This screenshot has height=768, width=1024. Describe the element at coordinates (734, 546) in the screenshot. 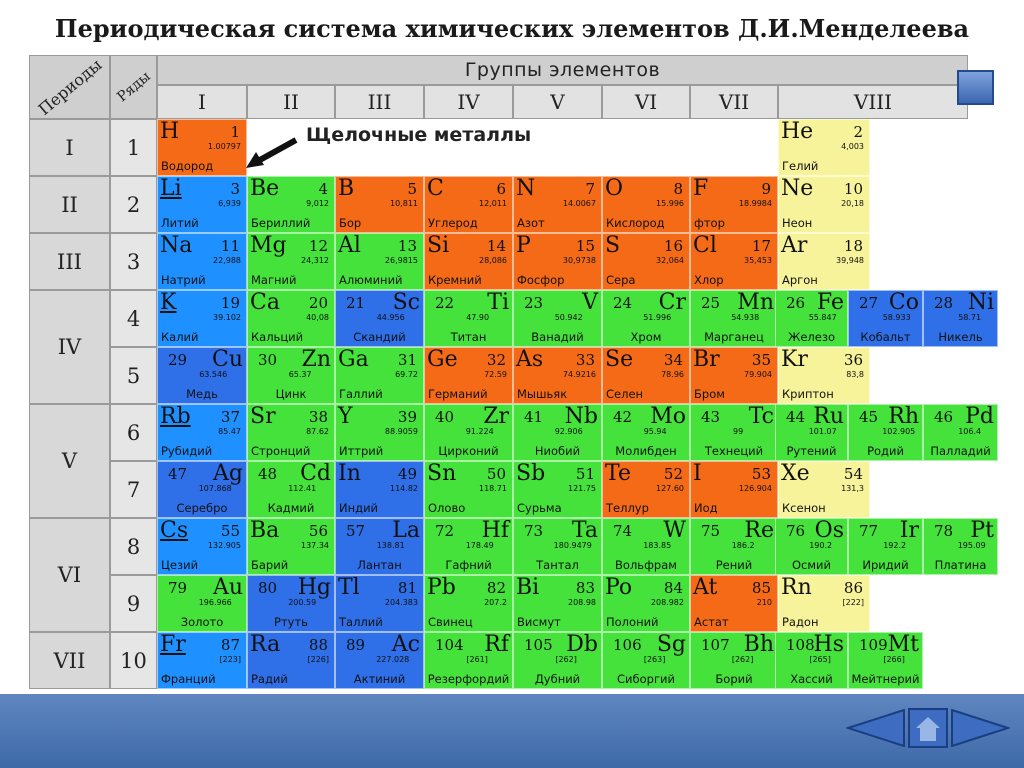

I see `element-Re: Re 75 186.2 Рений` at that location.